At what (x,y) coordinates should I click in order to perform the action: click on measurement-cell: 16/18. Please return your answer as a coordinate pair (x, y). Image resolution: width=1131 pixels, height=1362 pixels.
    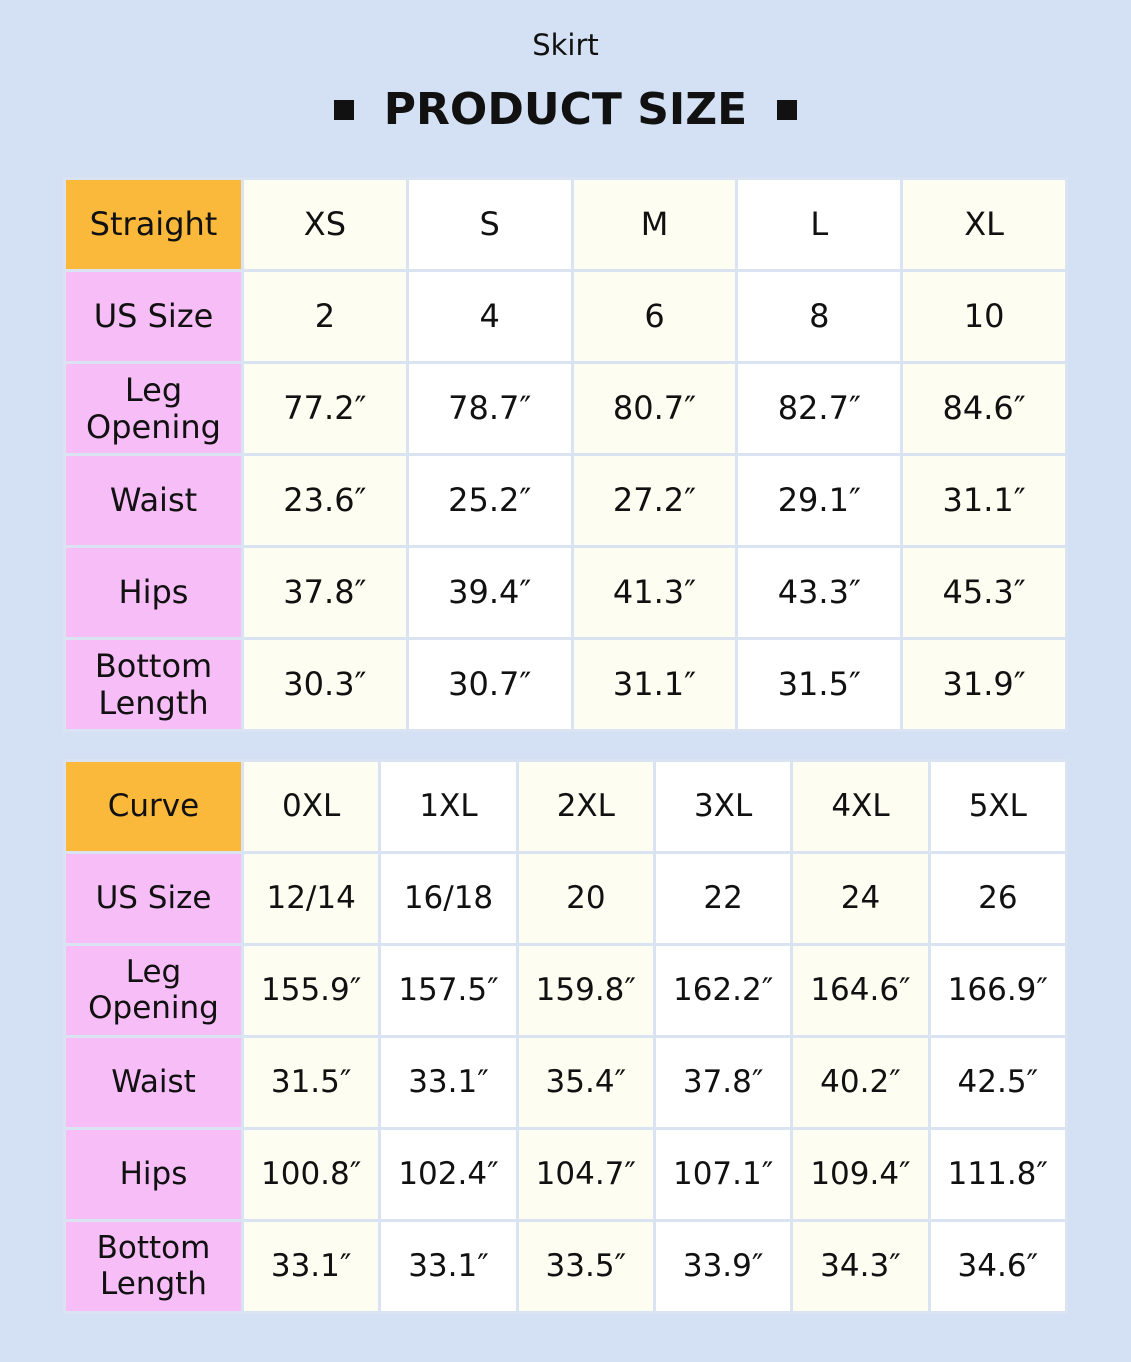
    Looking at the image, I should click on (448, 898).